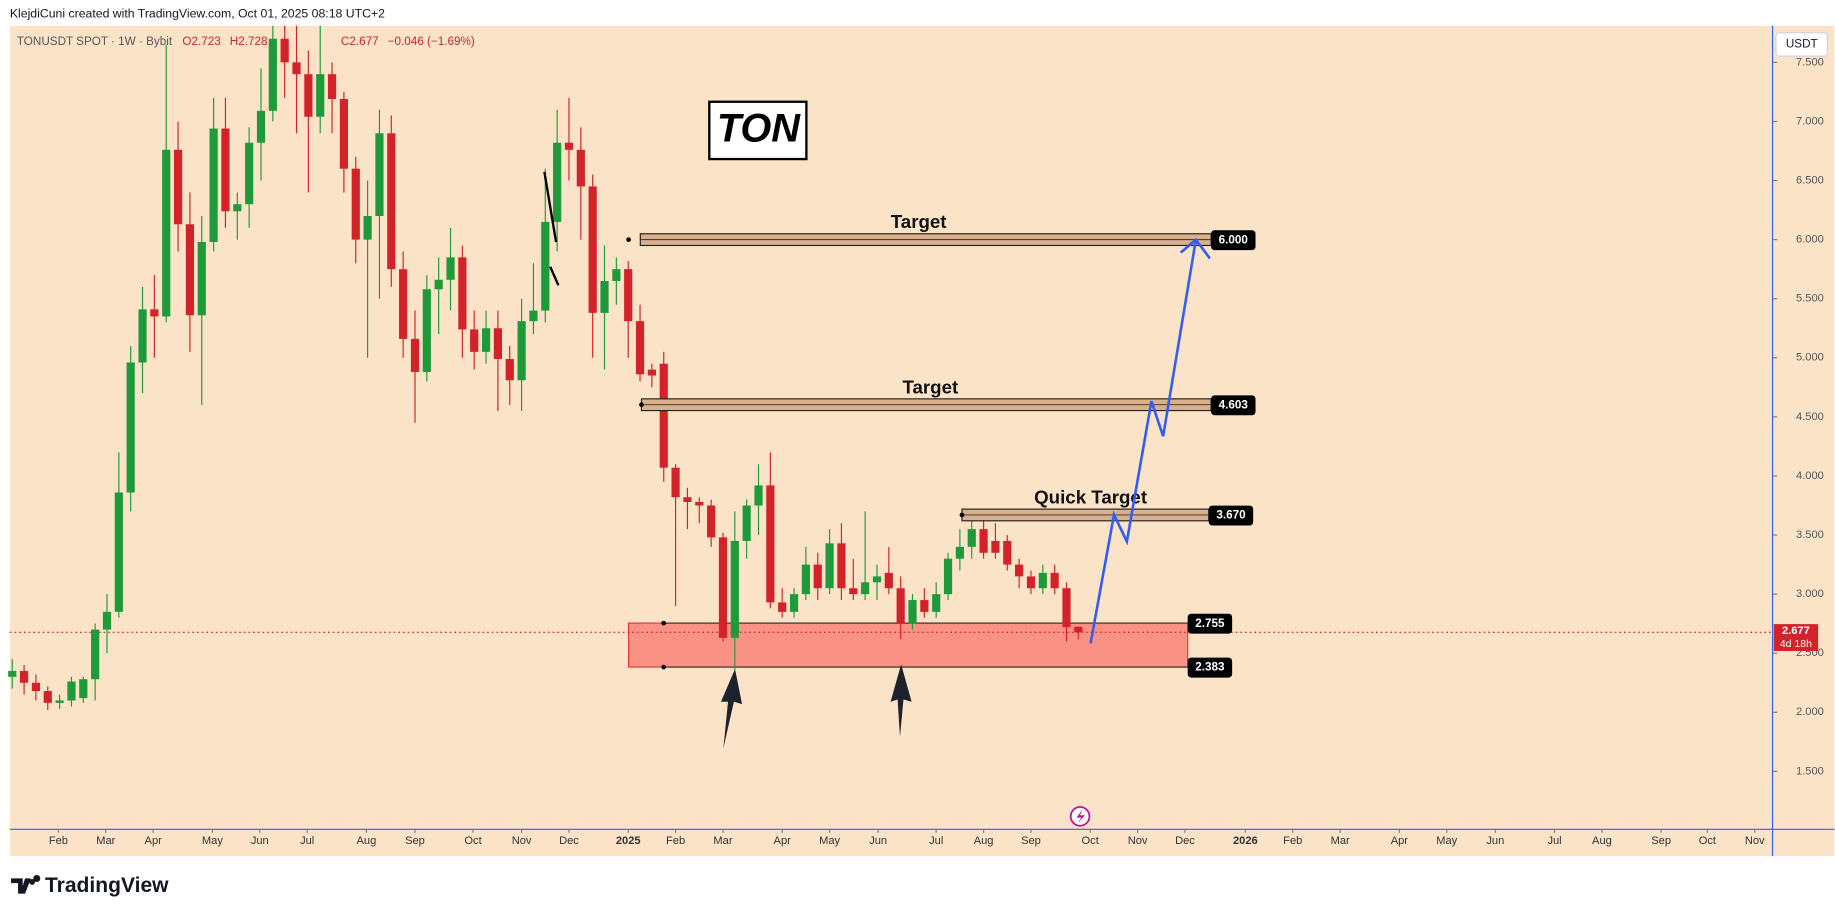 Image resolution: width=1835 pixels, height=917 pixels. I want to click on price-tag-label: 2.383, so click(1210, 667).